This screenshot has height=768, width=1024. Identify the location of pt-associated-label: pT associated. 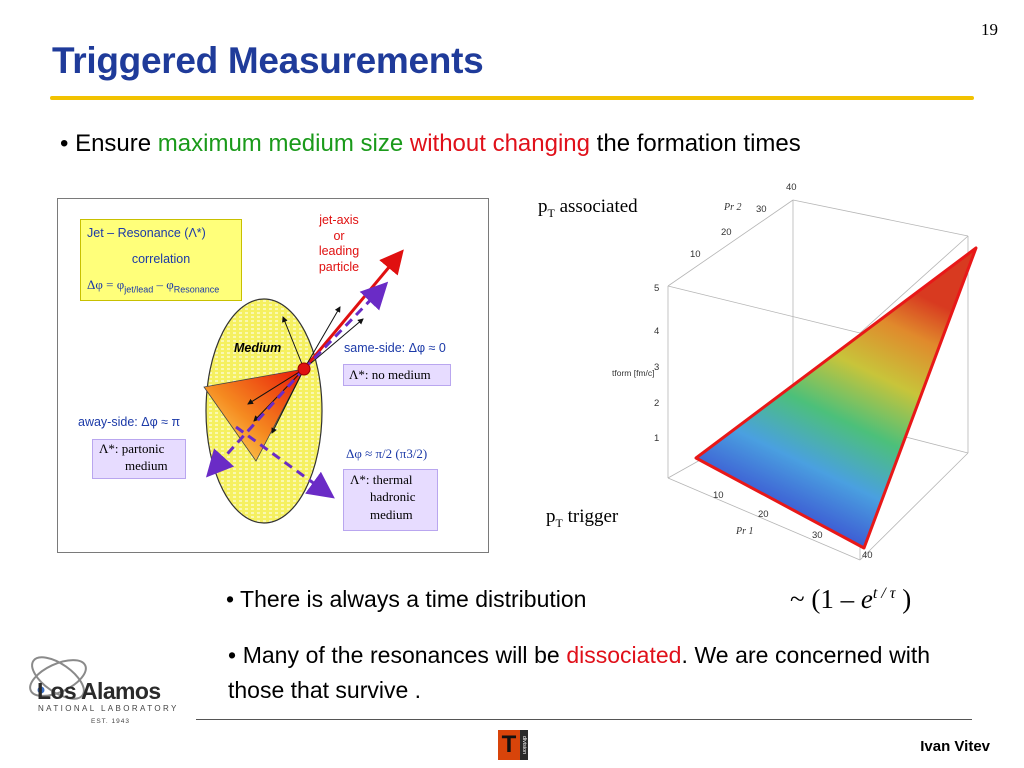
(588, 208).